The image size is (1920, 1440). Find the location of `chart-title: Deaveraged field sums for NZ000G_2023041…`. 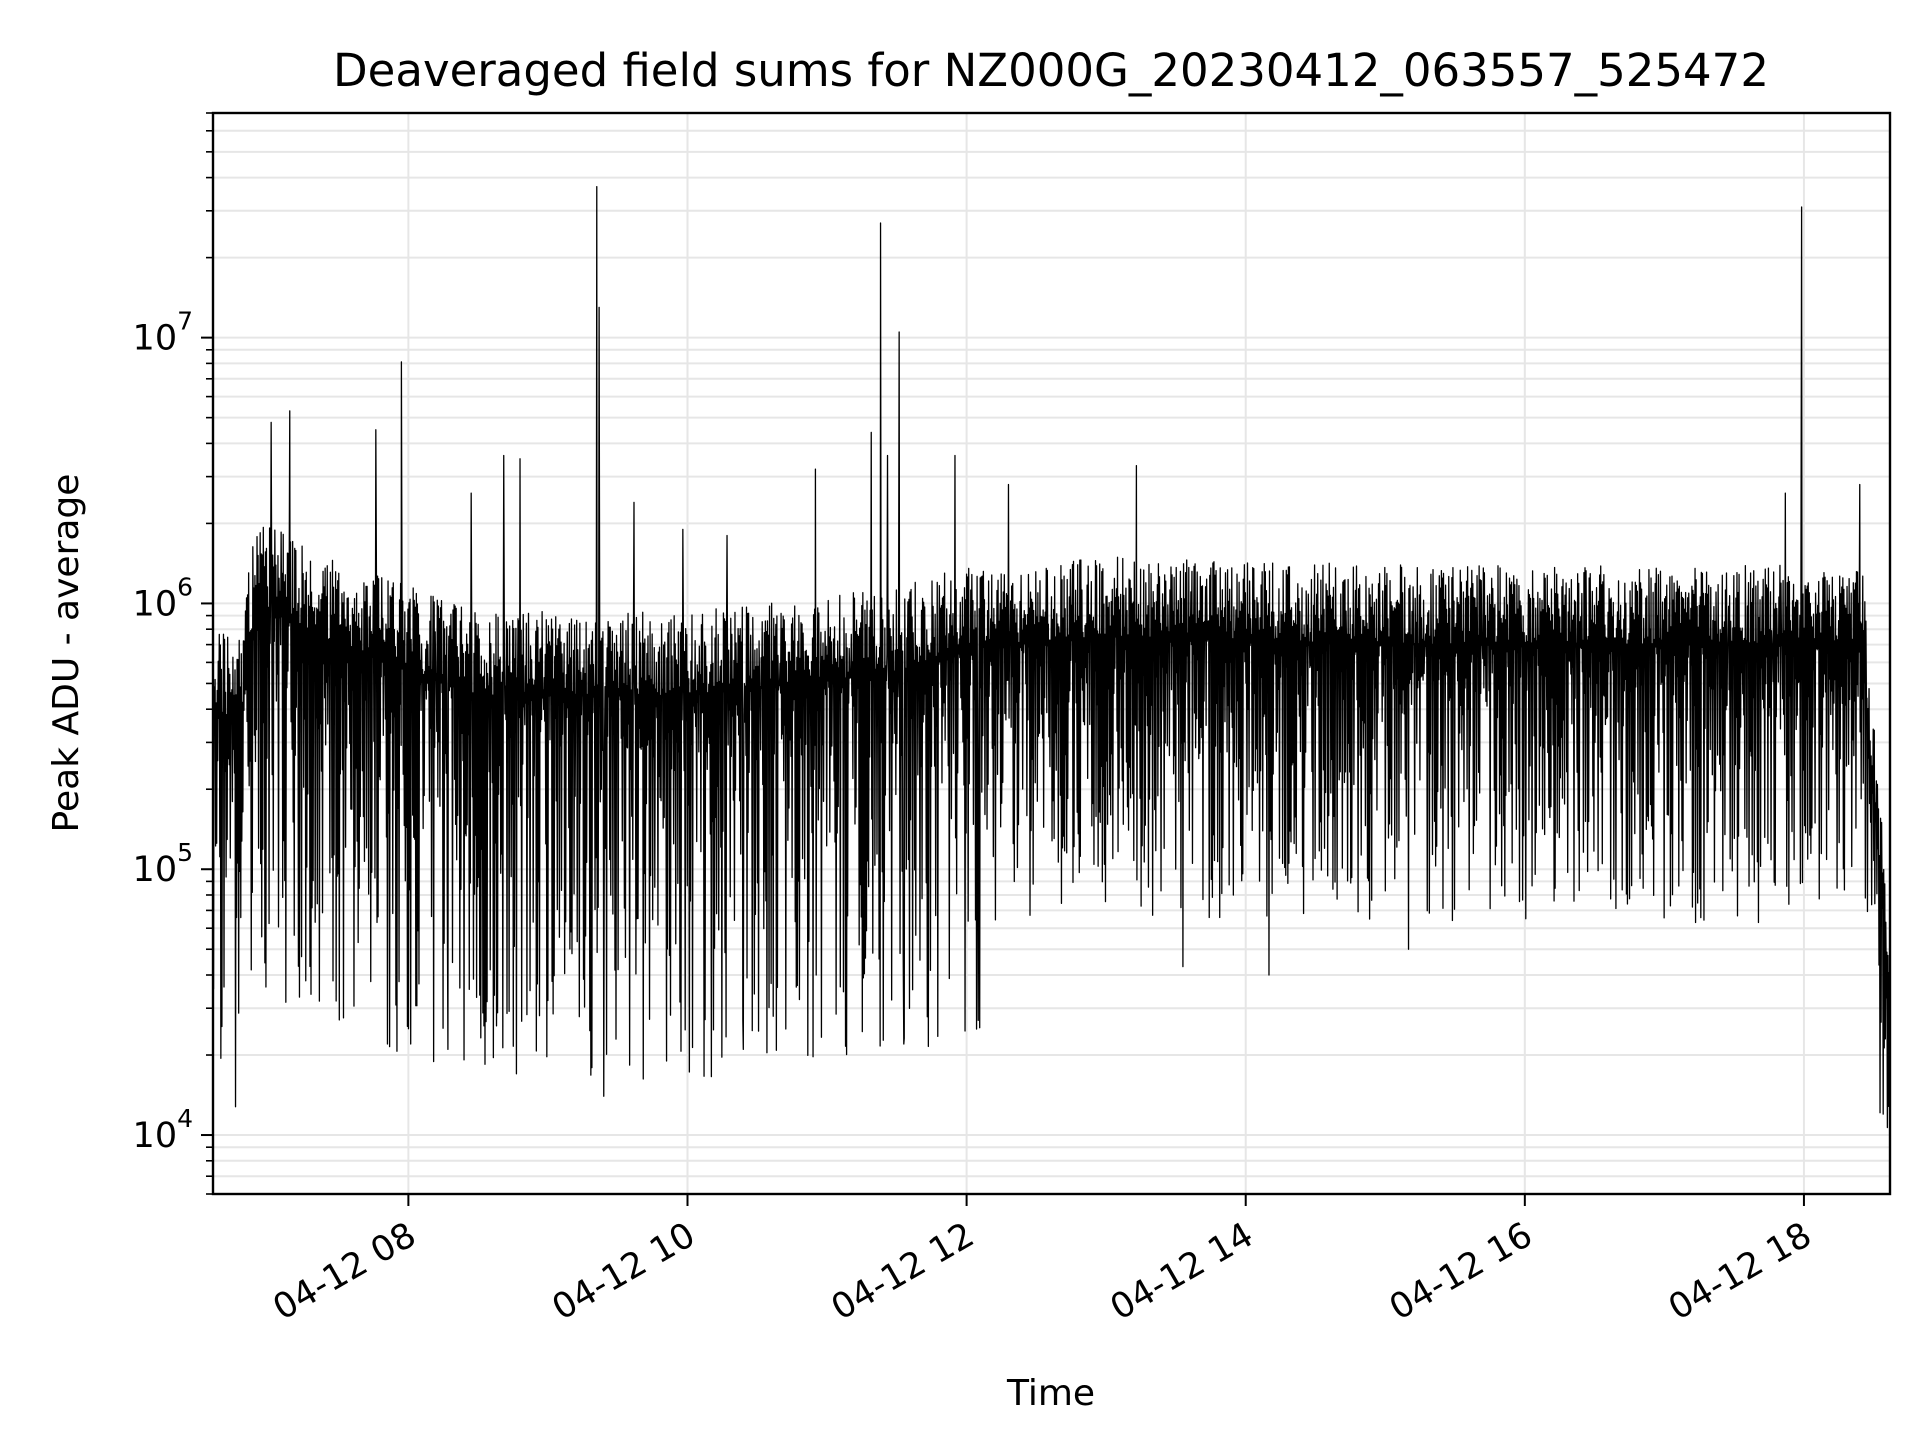

chart-title: Deaveraged field sums for NZ000G_2023041… is located at coordinates (1051, 70).